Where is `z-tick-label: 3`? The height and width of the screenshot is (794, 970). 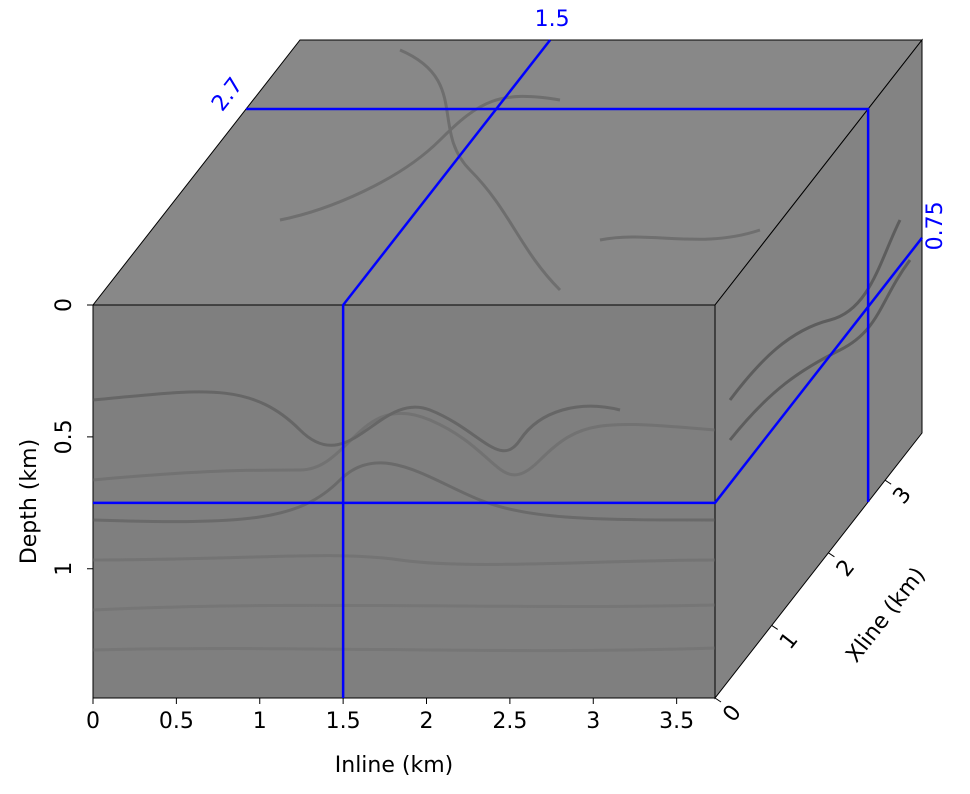
z-tick-label: 3 is located at coordinates (903, 496).